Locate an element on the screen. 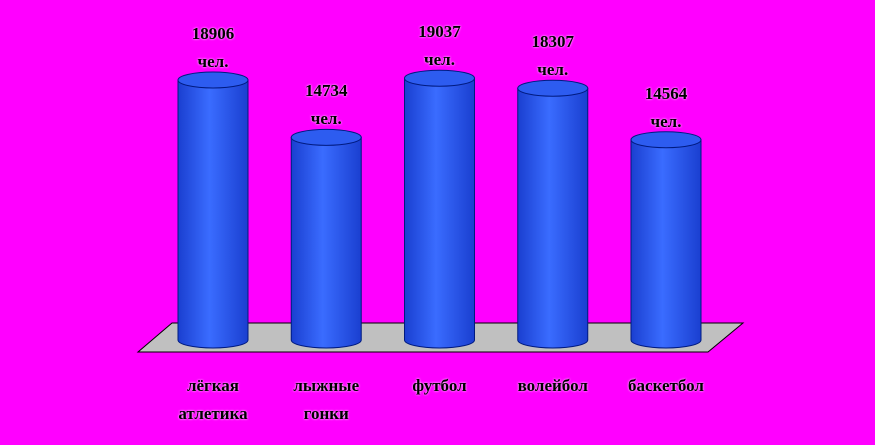 The image size is (875, 445). x-tick-label: волейбол is located at coordinates (552, 385).